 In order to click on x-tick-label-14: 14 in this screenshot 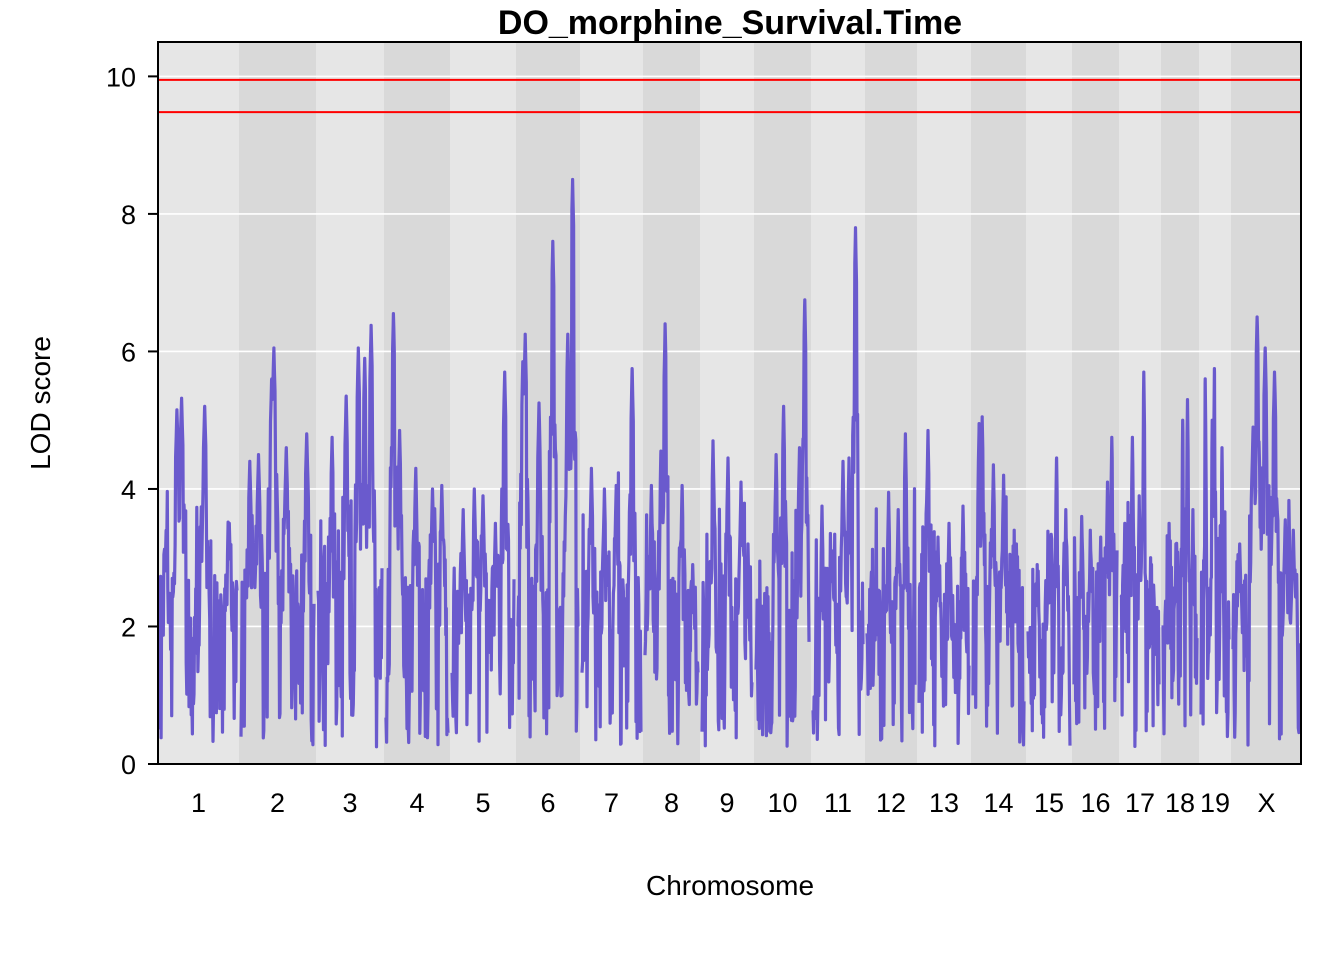, I will do `click(998, 803)`.